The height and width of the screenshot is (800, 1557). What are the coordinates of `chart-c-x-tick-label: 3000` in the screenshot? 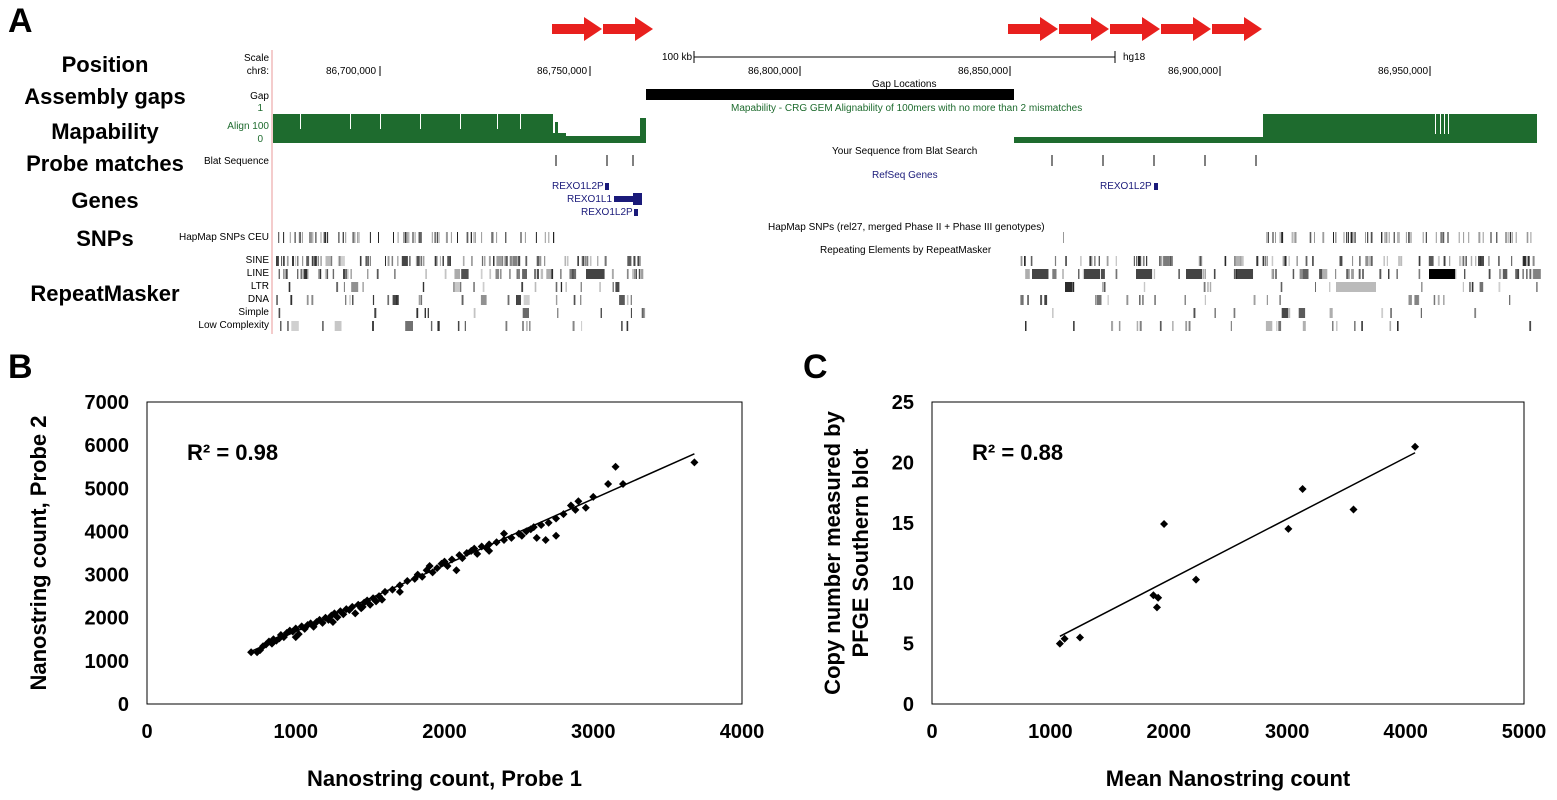 It's located at (1287, 732).